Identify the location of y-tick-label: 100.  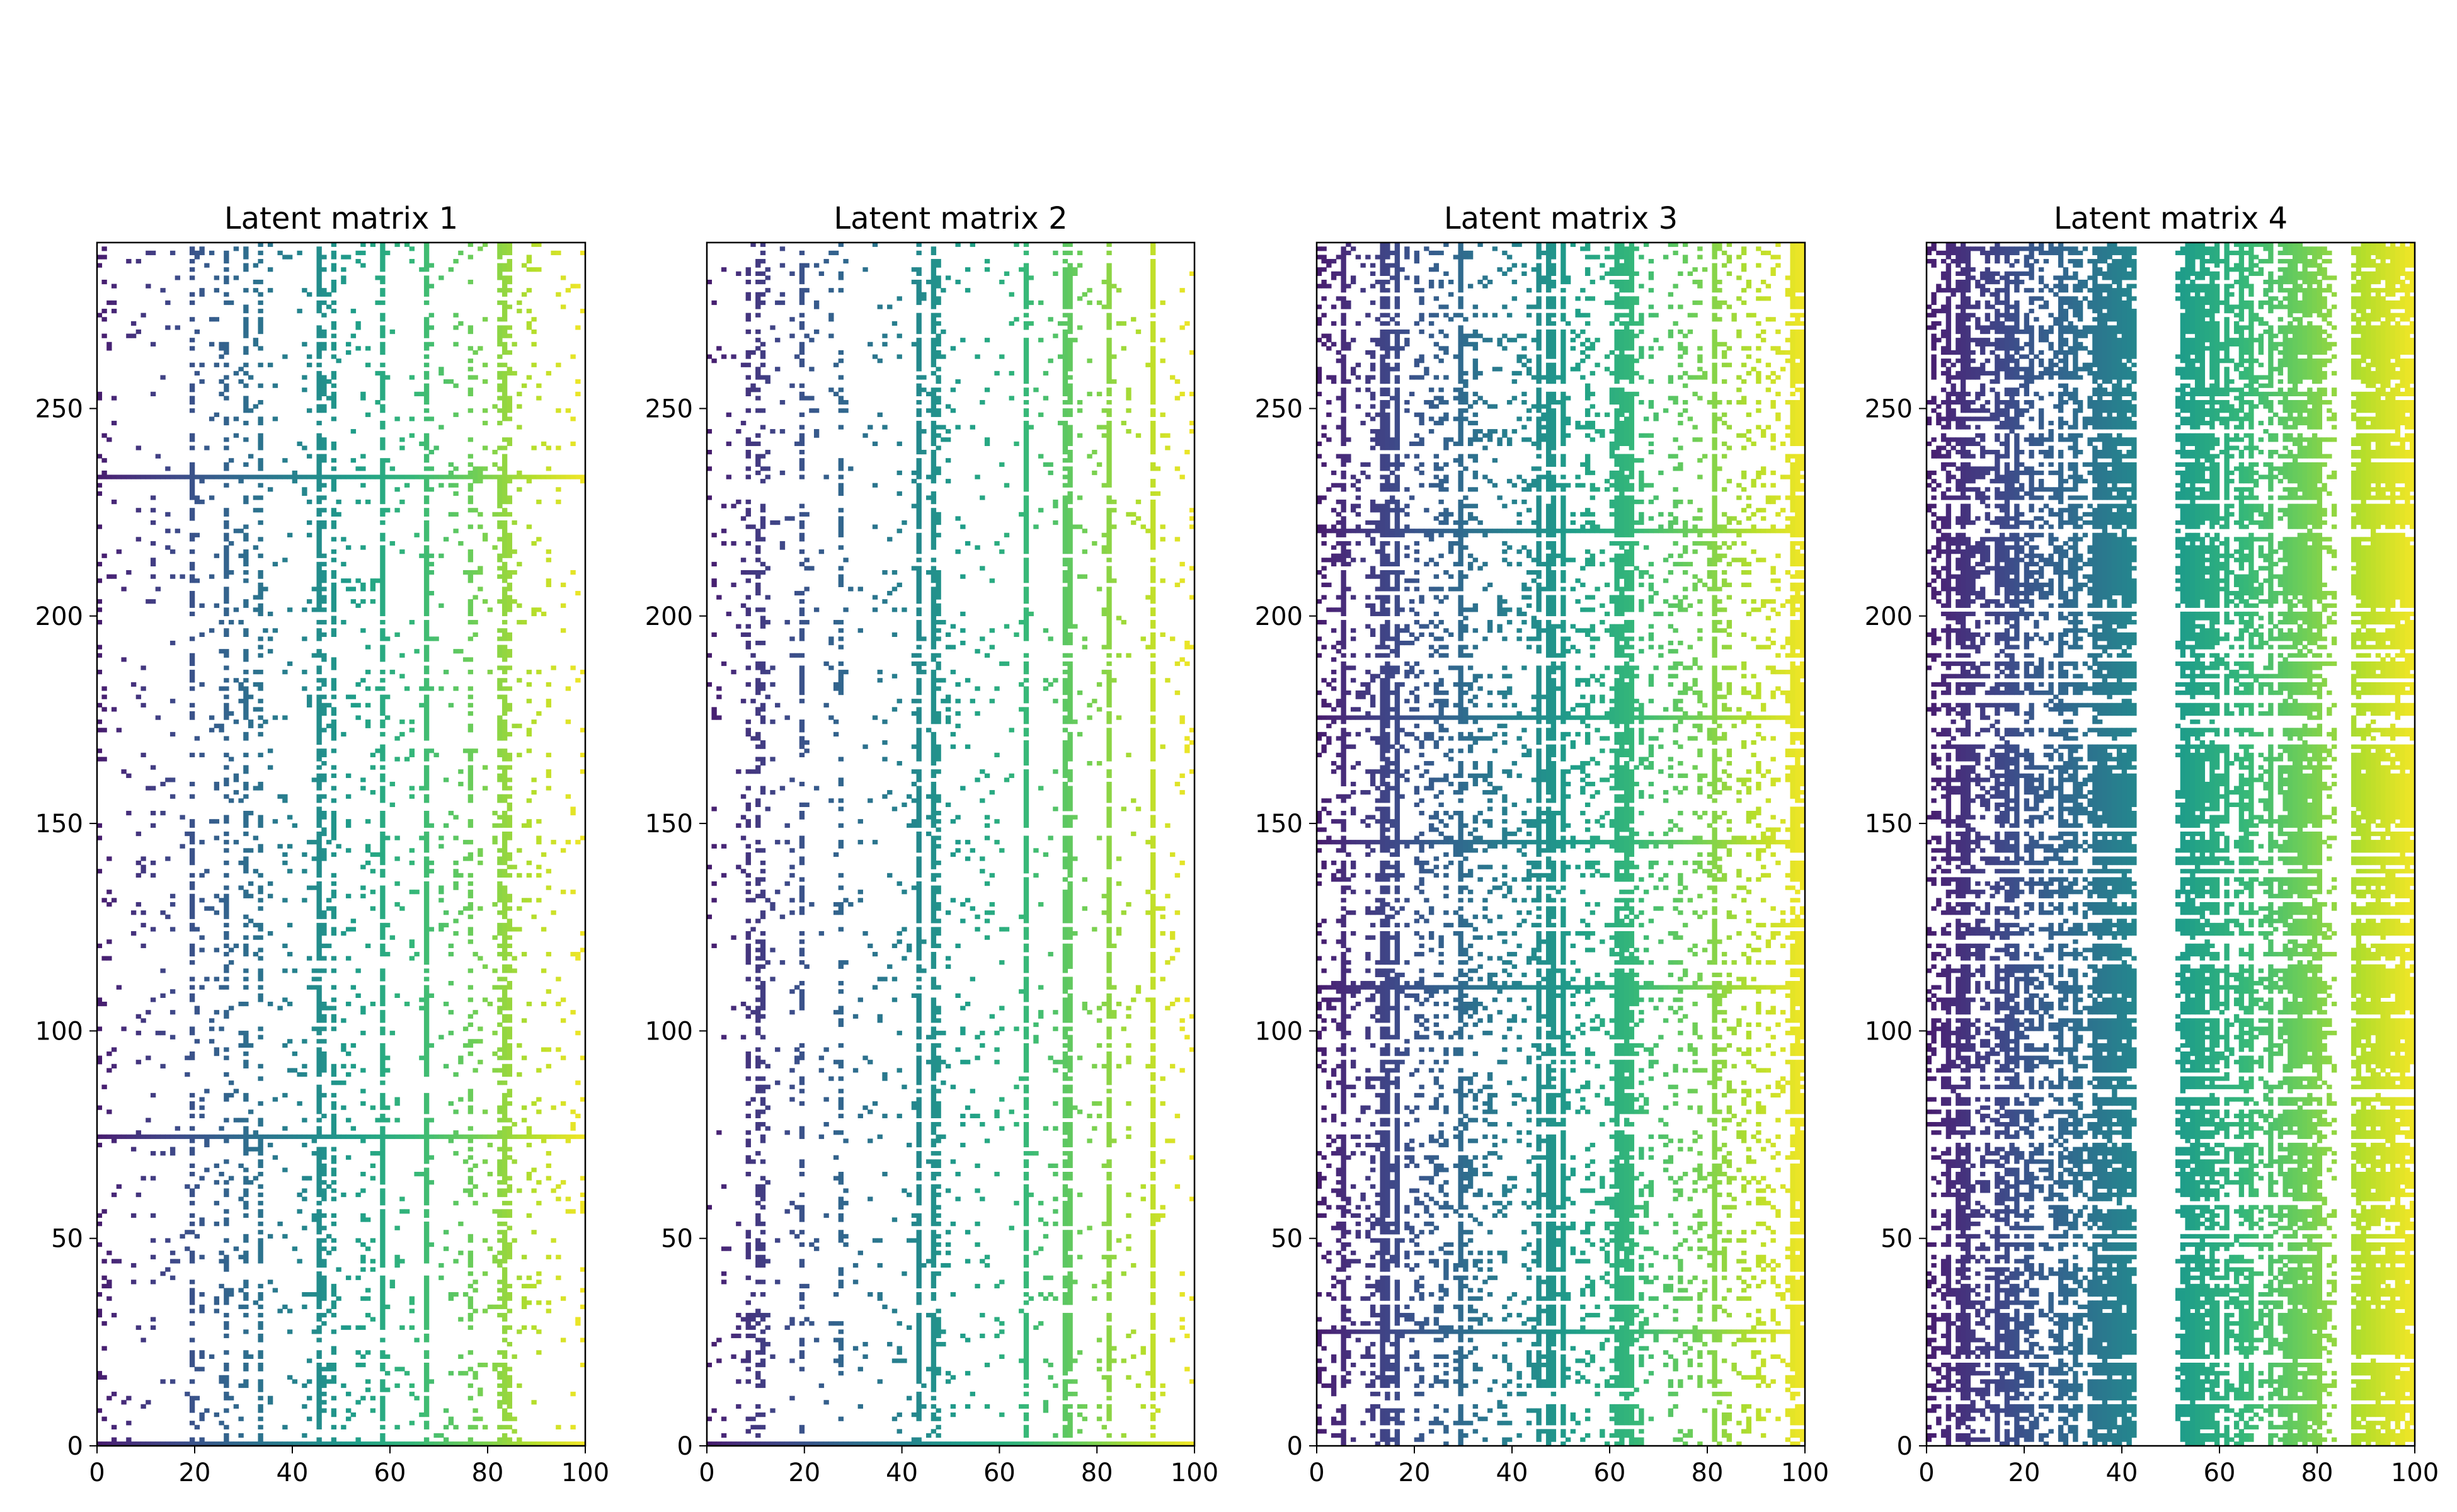
(59, 1031).